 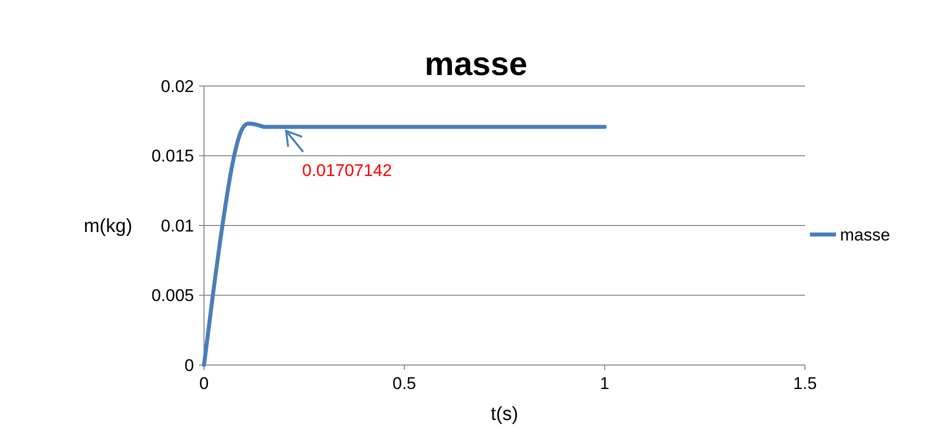 What do you see at coordinates (605, 383) in the screenshot?
I see `x-tick-label: 1` at bounding box center [605, 383].